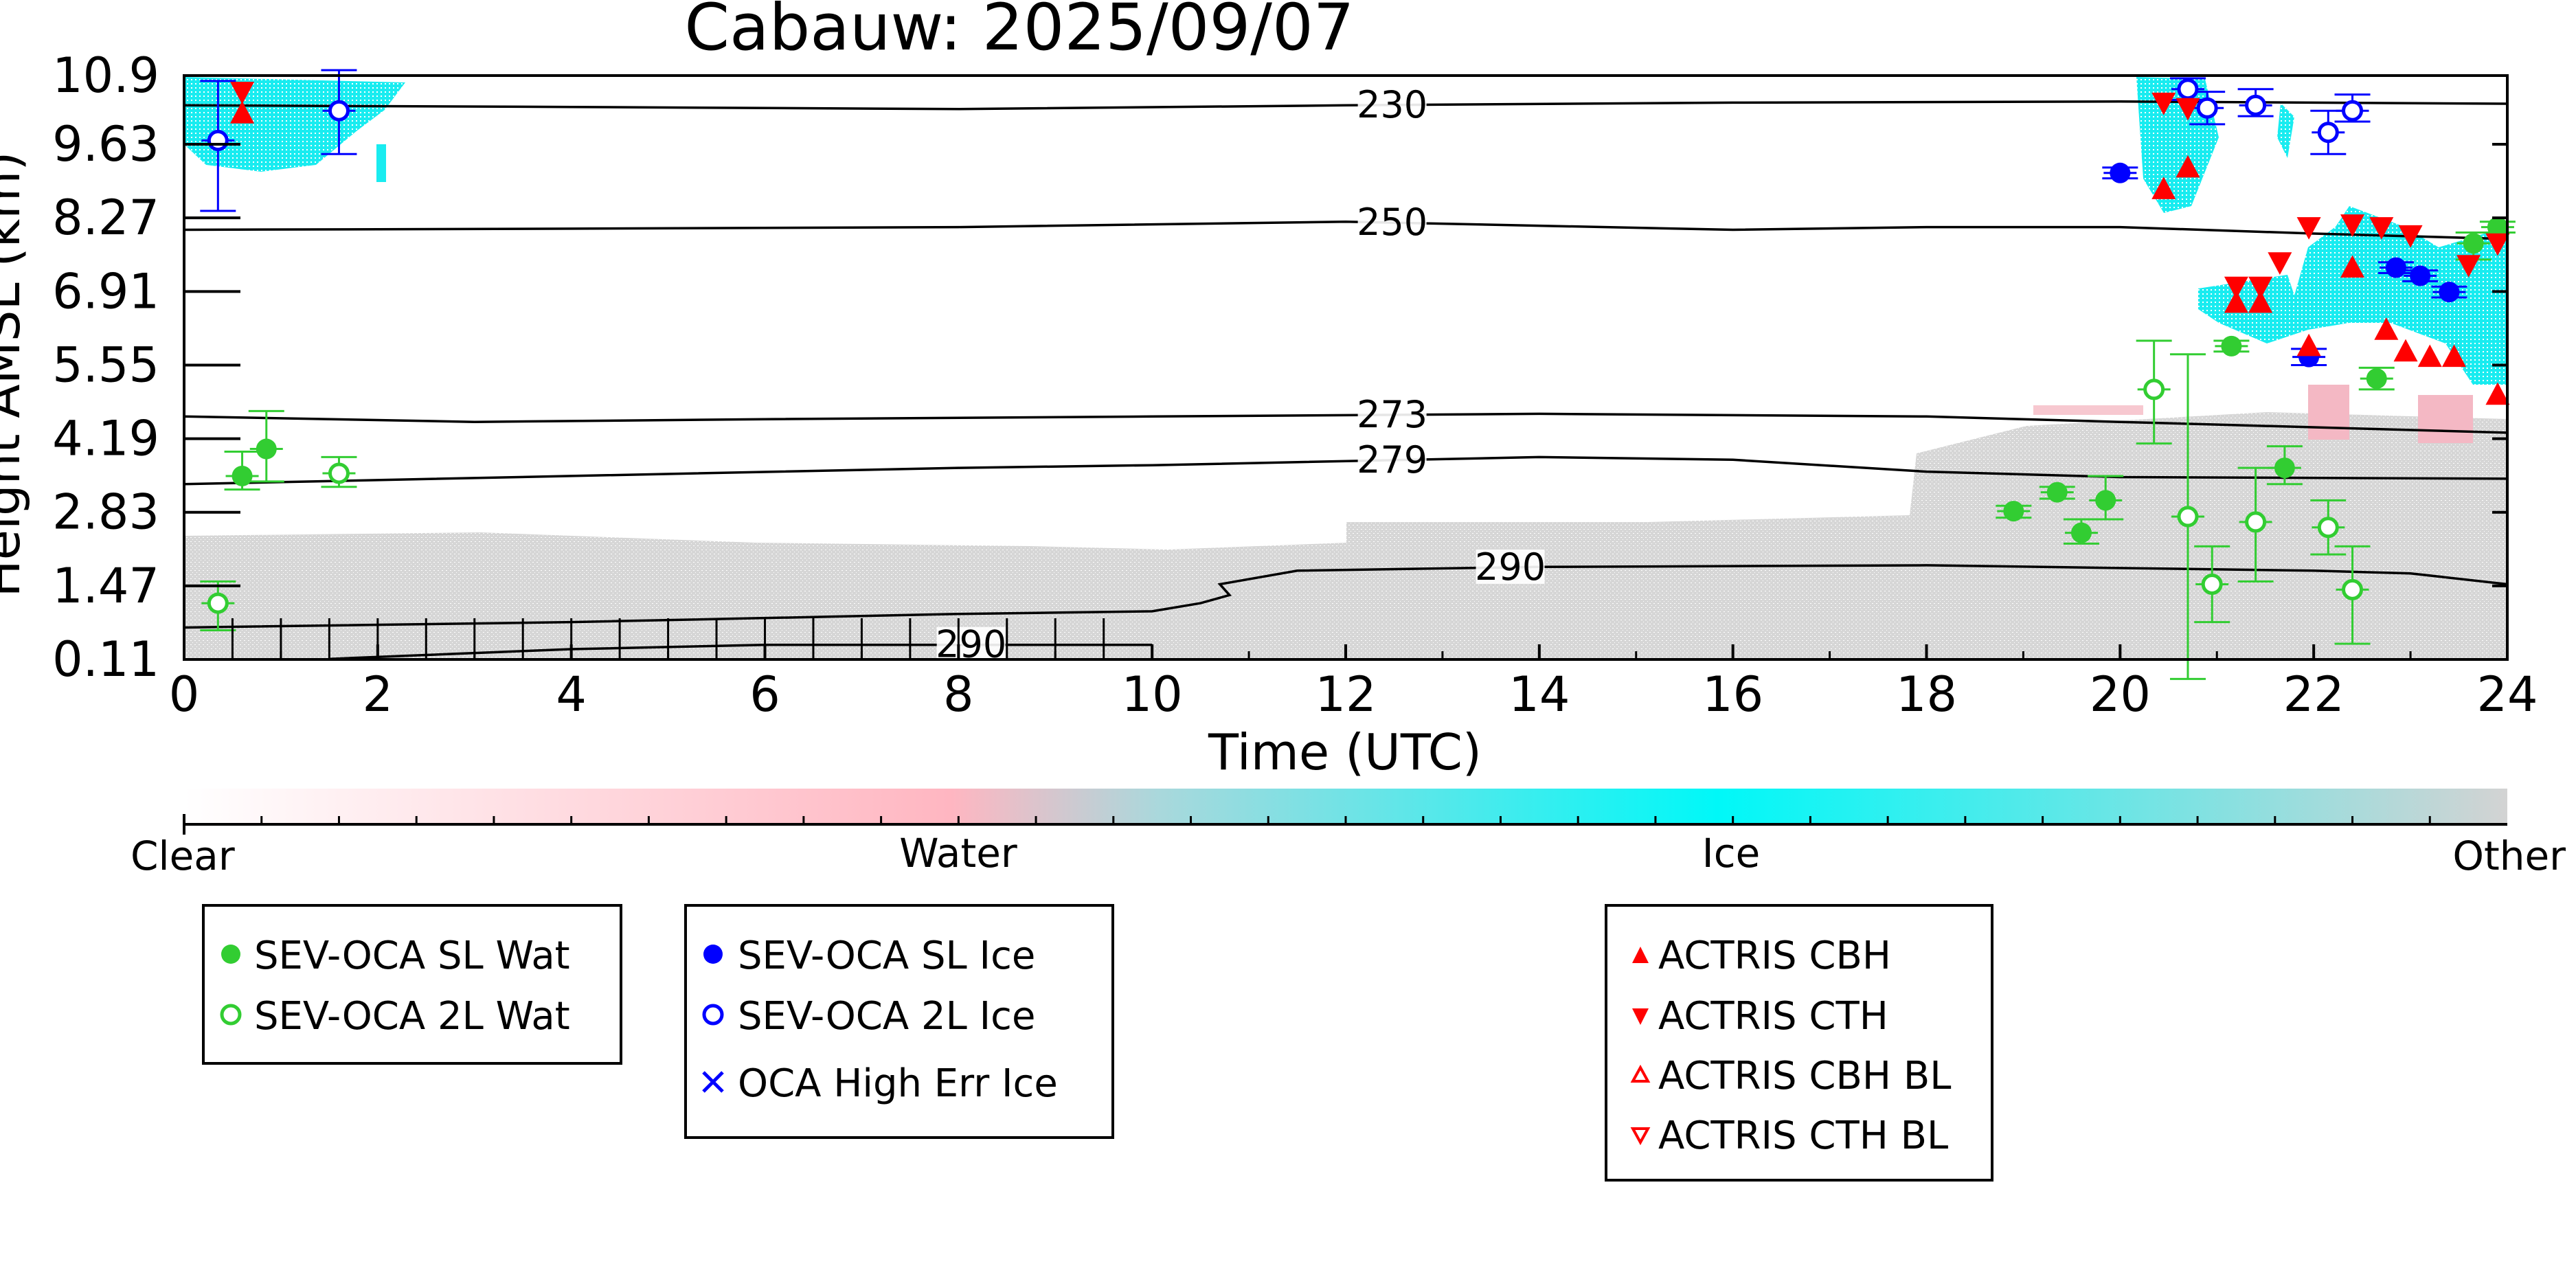  I want to click on legend-marker-2l-wat, so click(231, 1015).